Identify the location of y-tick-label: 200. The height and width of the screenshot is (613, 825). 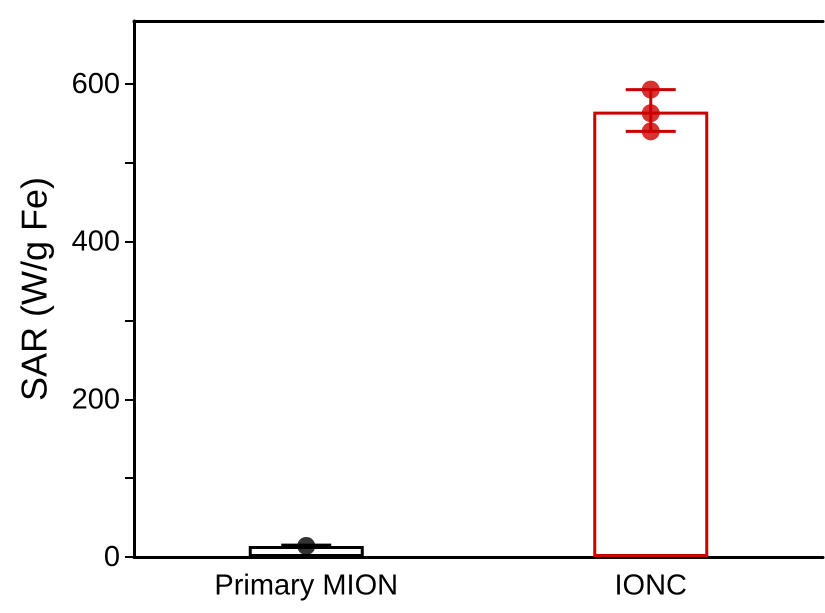
(96, 399).